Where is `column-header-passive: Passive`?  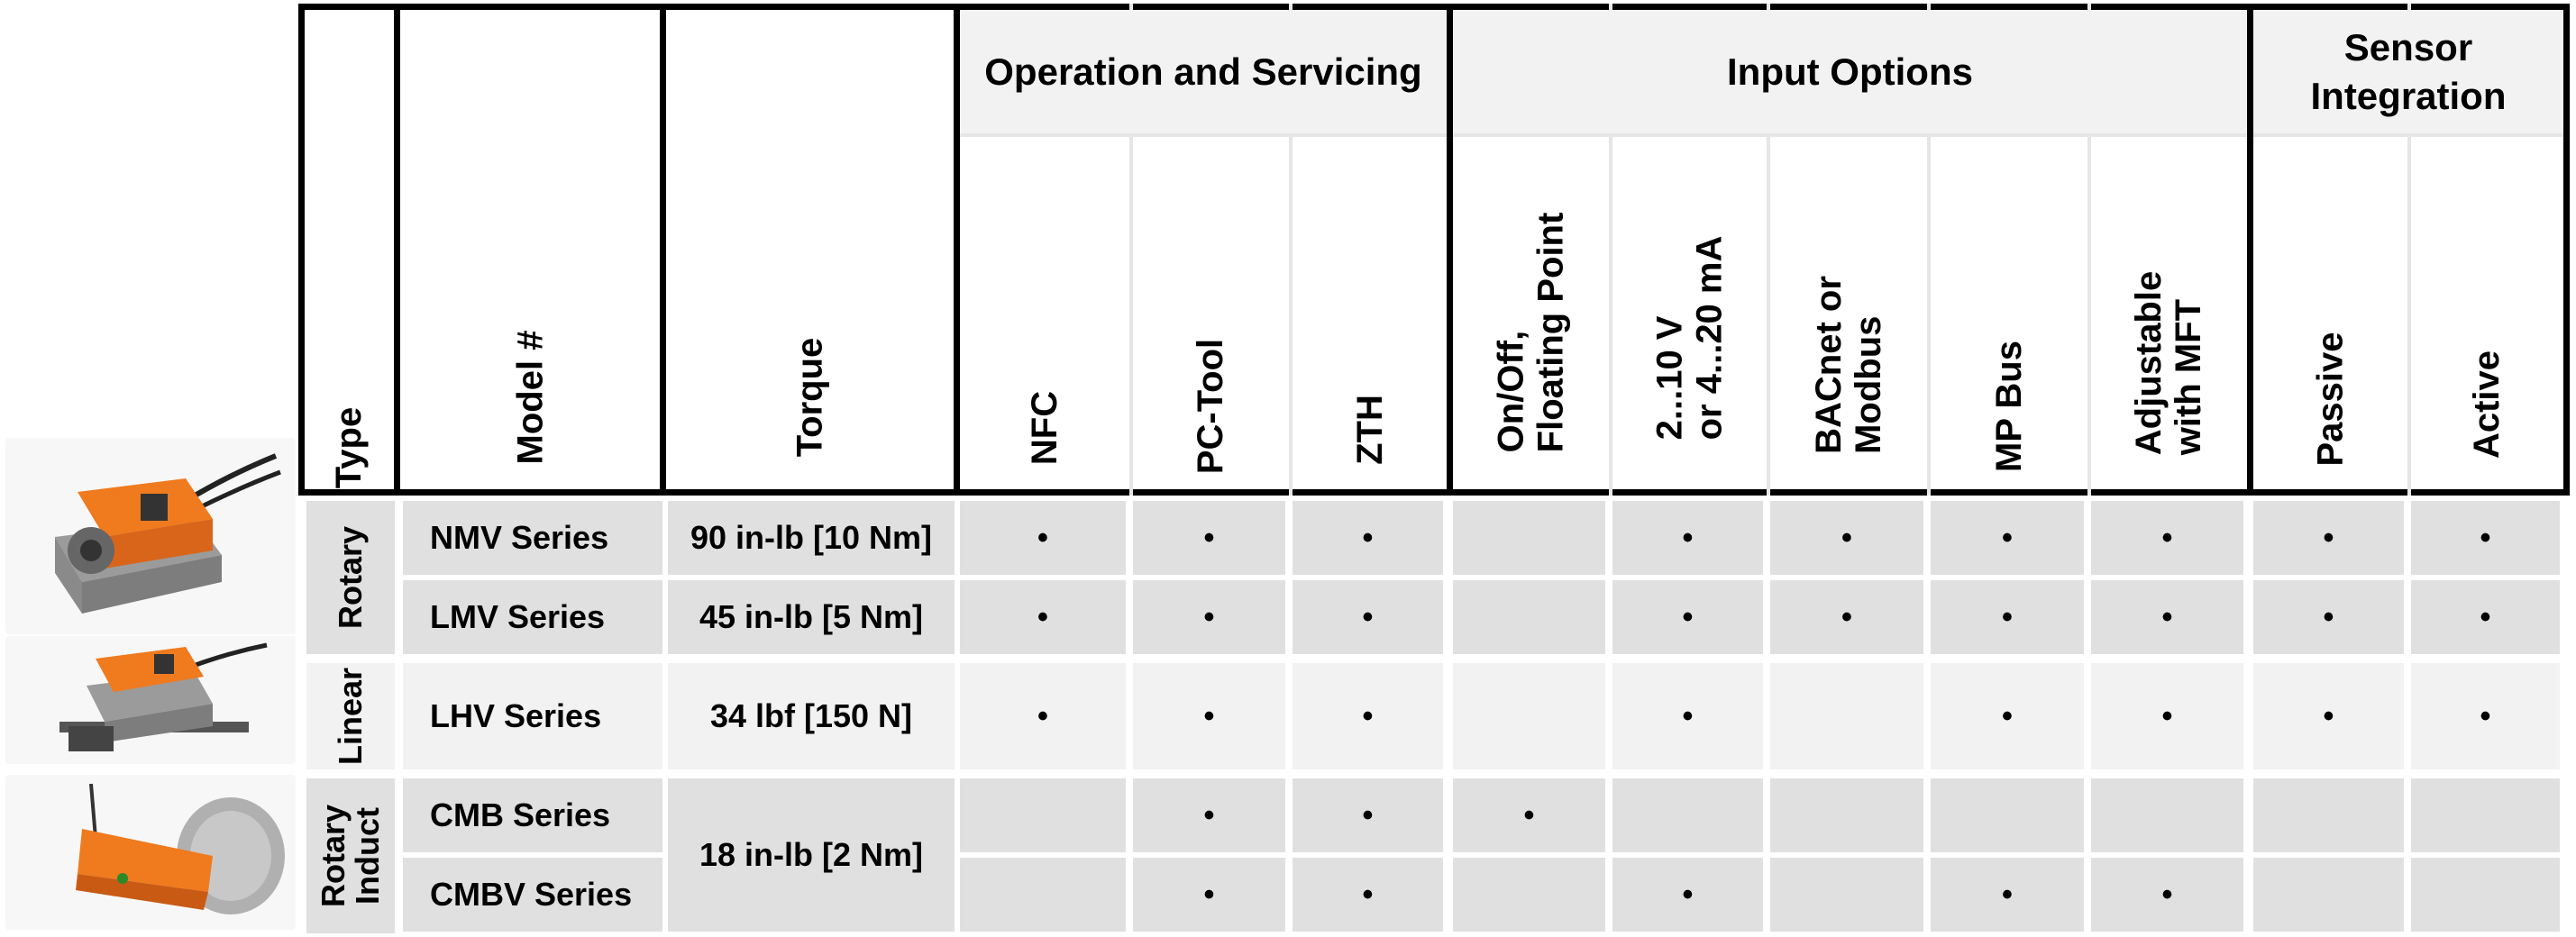 column-header-passive: Passive is located at coordinates (2330, 399).